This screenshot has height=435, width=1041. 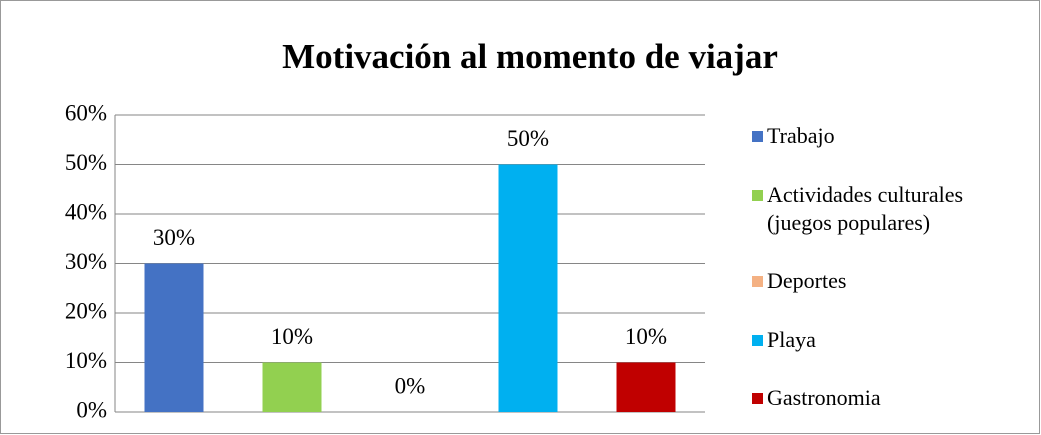 I want to click on legend-label: Trabajo, so click(x=801, y=135).